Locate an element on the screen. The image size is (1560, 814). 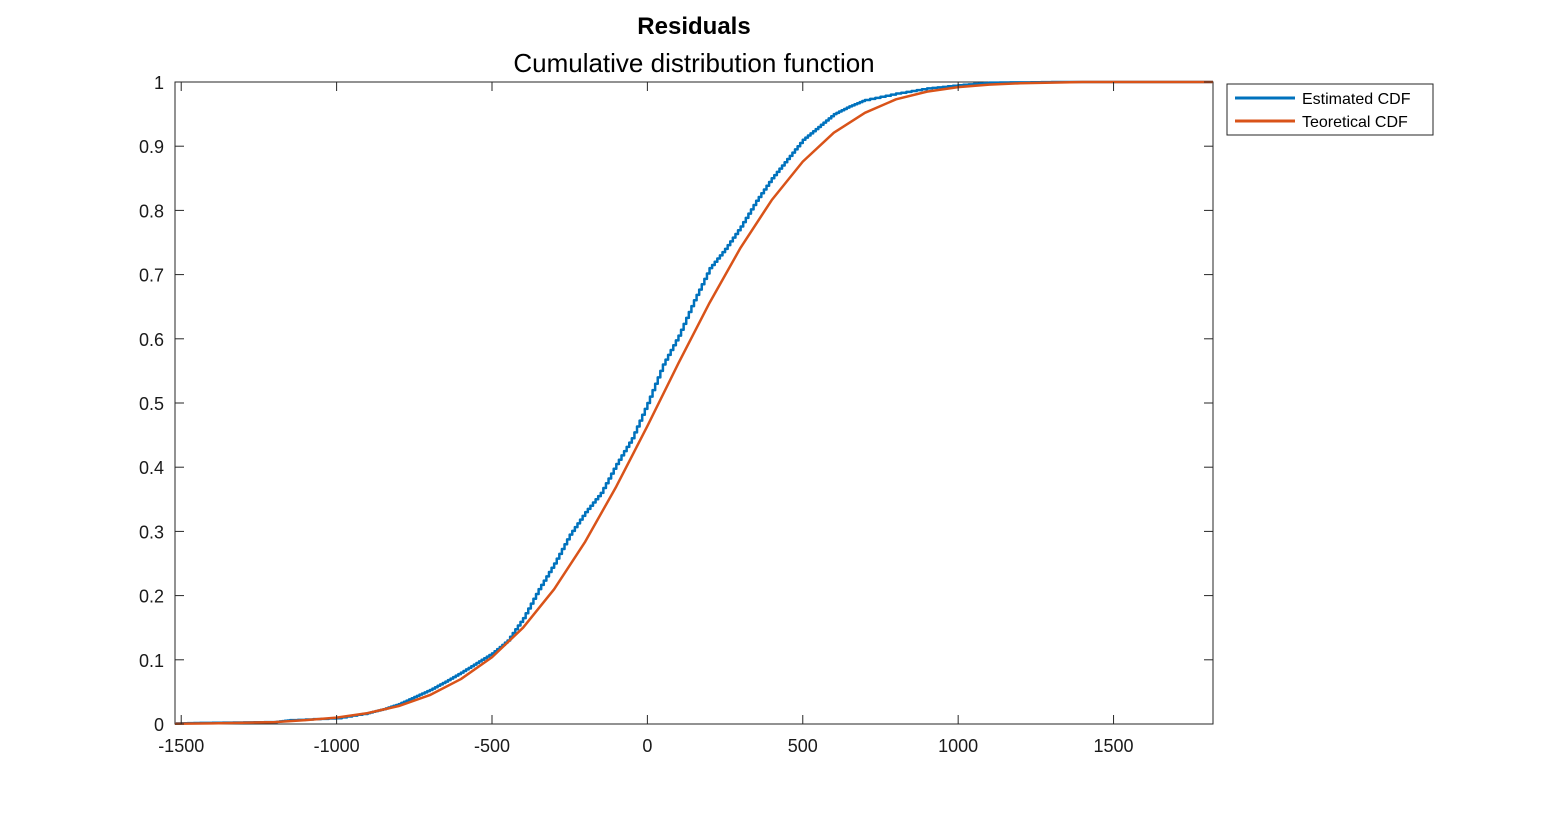
y-tick-label: 0.5 is located at coordinates (151, 404).